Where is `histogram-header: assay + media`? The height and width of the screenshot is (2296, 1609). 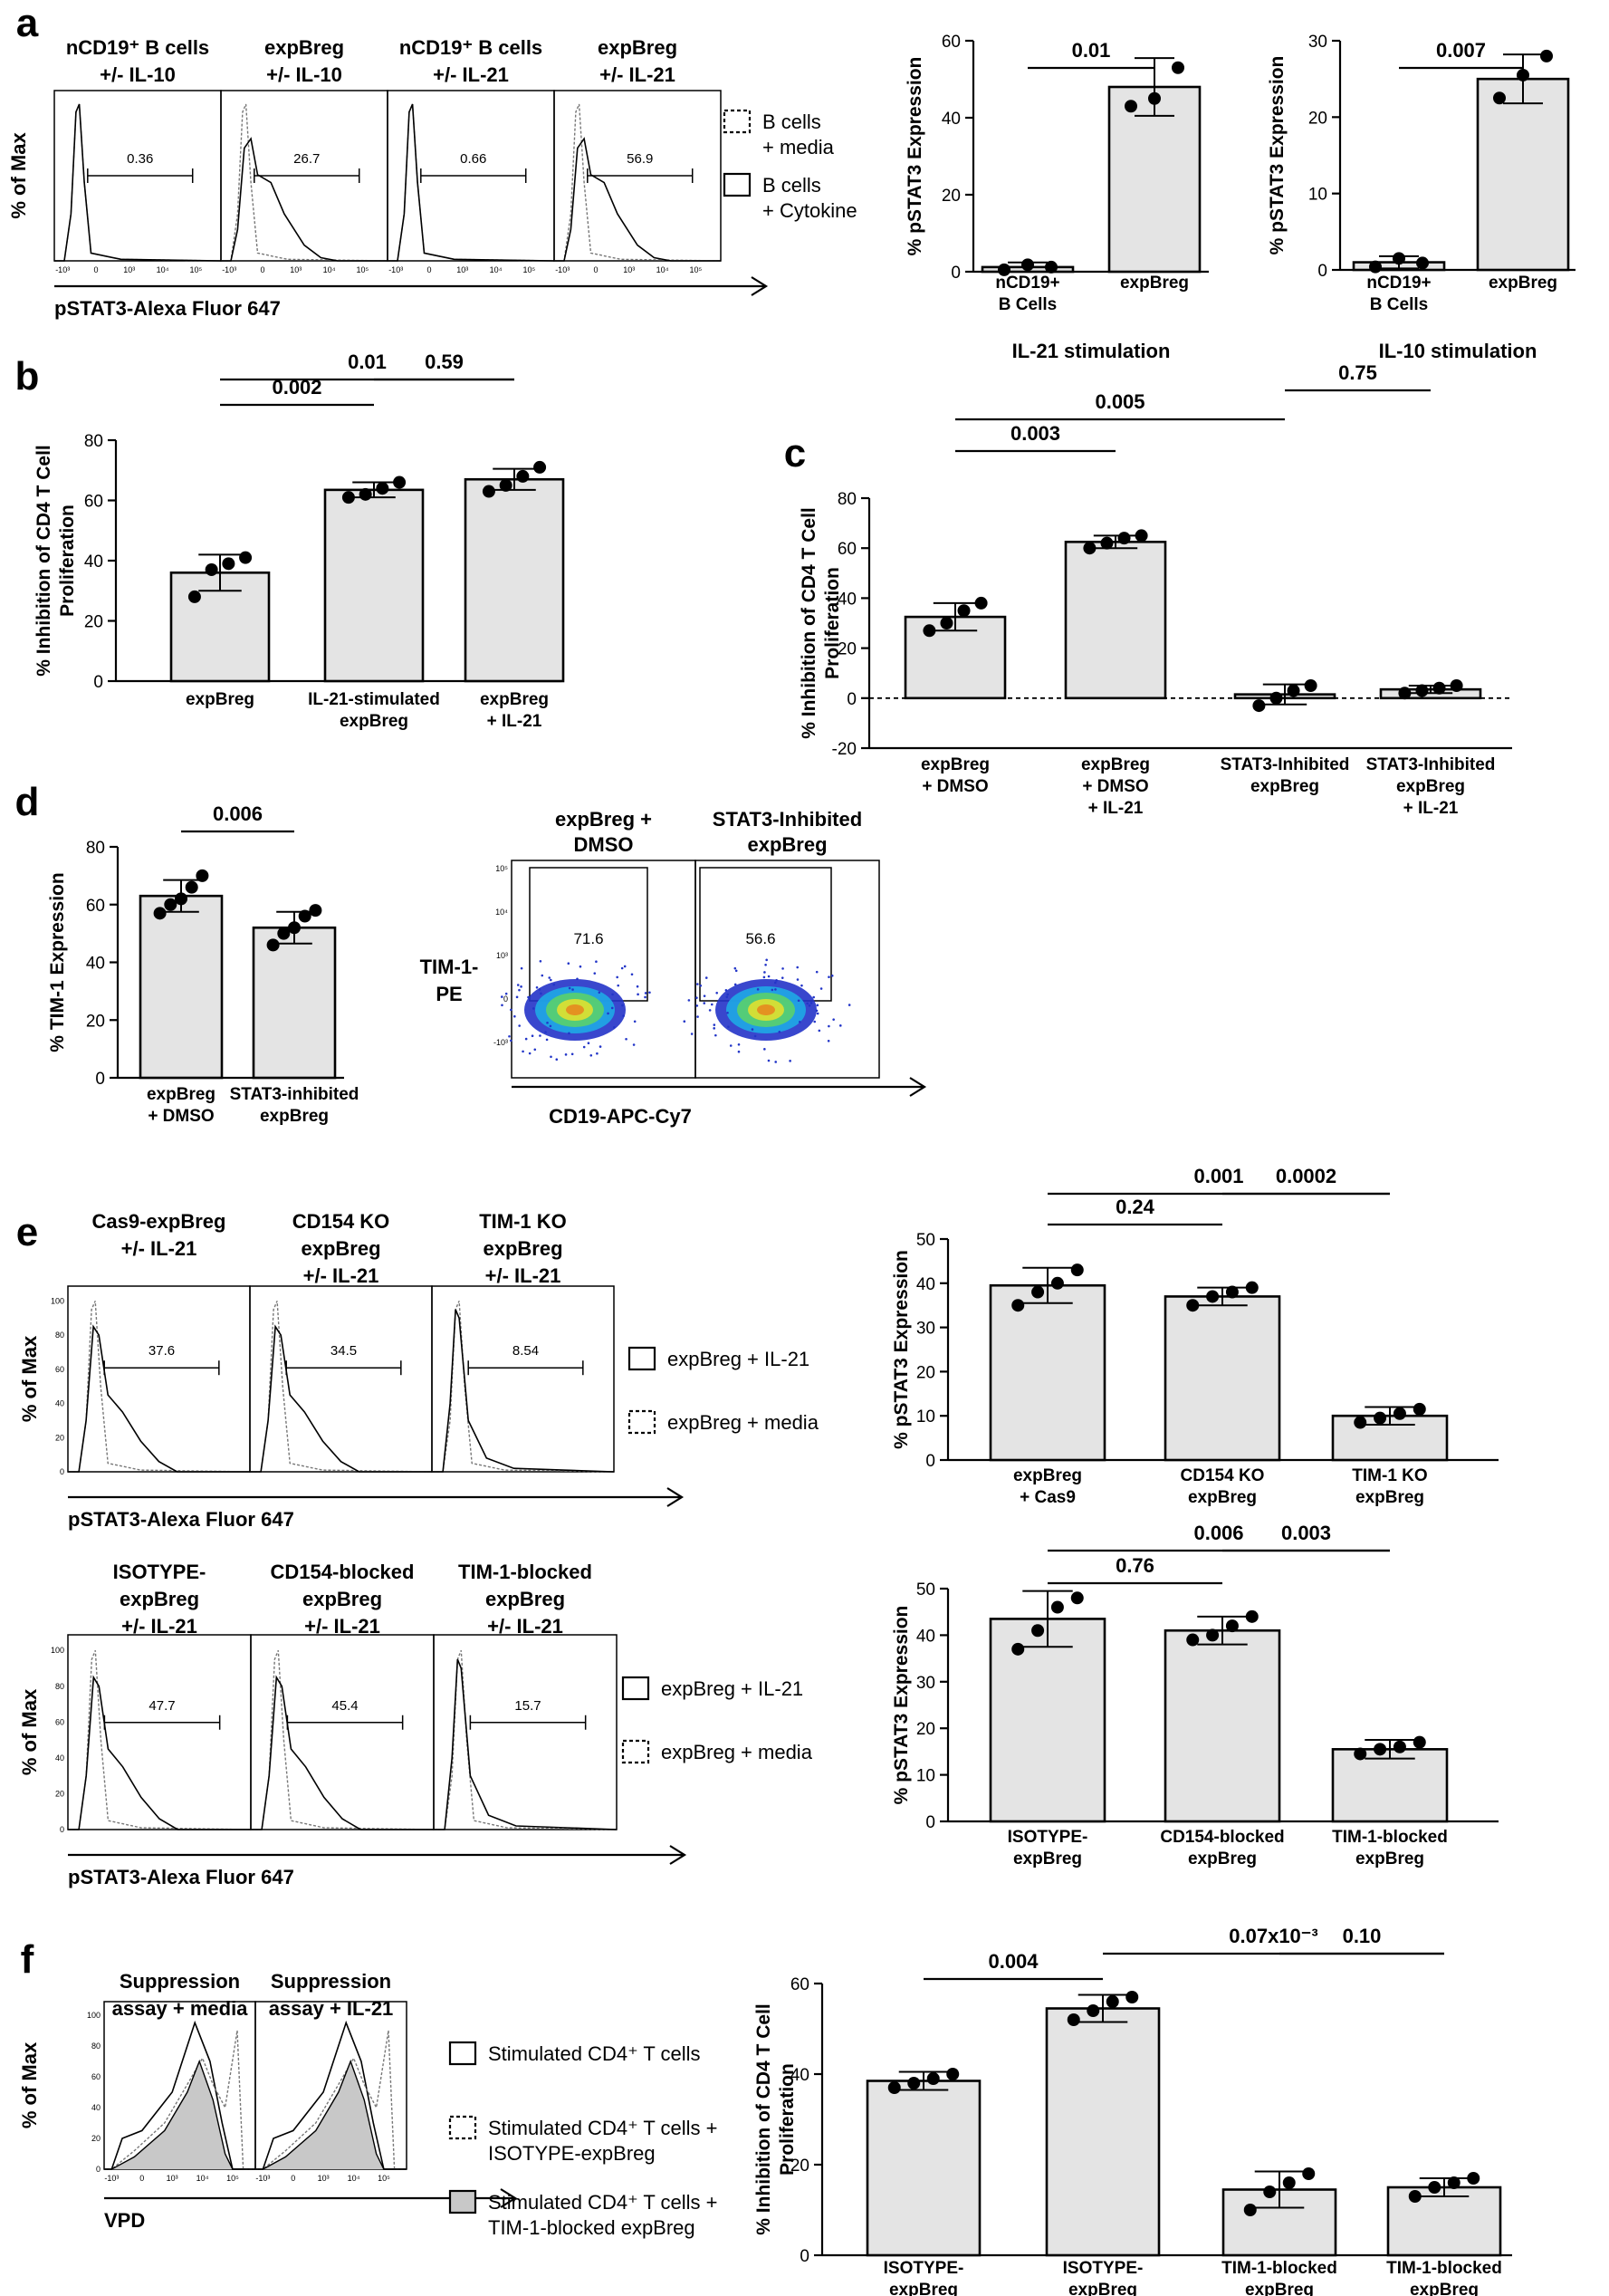 histogram-header: assay + media is located at coordinates (180, 2008).